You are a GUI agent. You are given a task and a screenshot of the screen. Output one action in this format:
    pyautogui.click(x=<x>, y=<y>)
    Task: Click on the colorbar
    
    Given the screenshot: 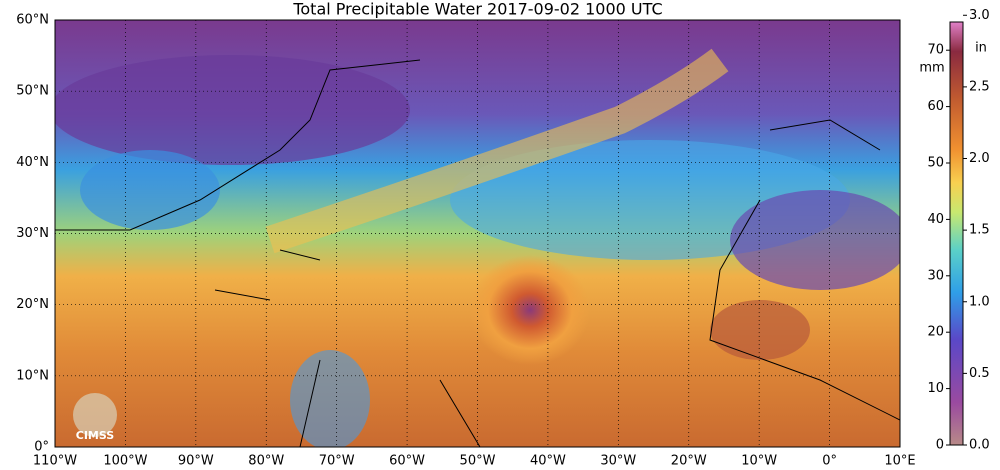 What is the action you would take?
    pyautogui.click(x=956, y=233)
    